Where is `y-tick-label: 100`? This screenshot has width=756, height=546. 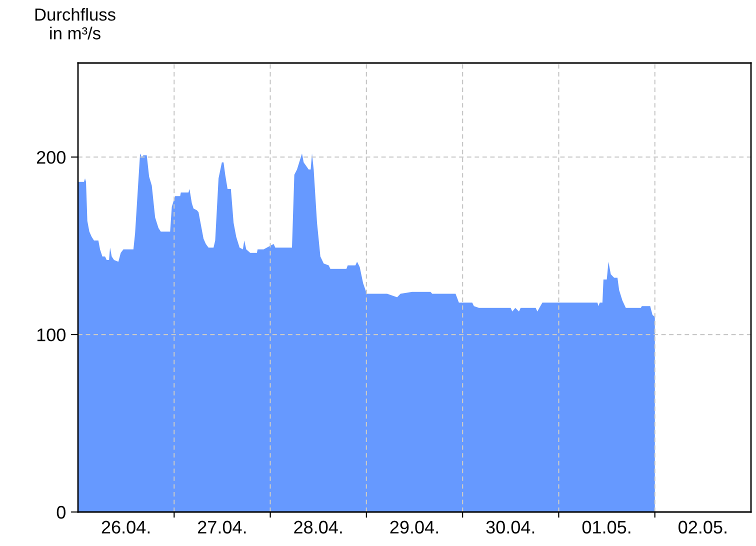
y-tick-label: 100 is located at coordinates (51, 335).